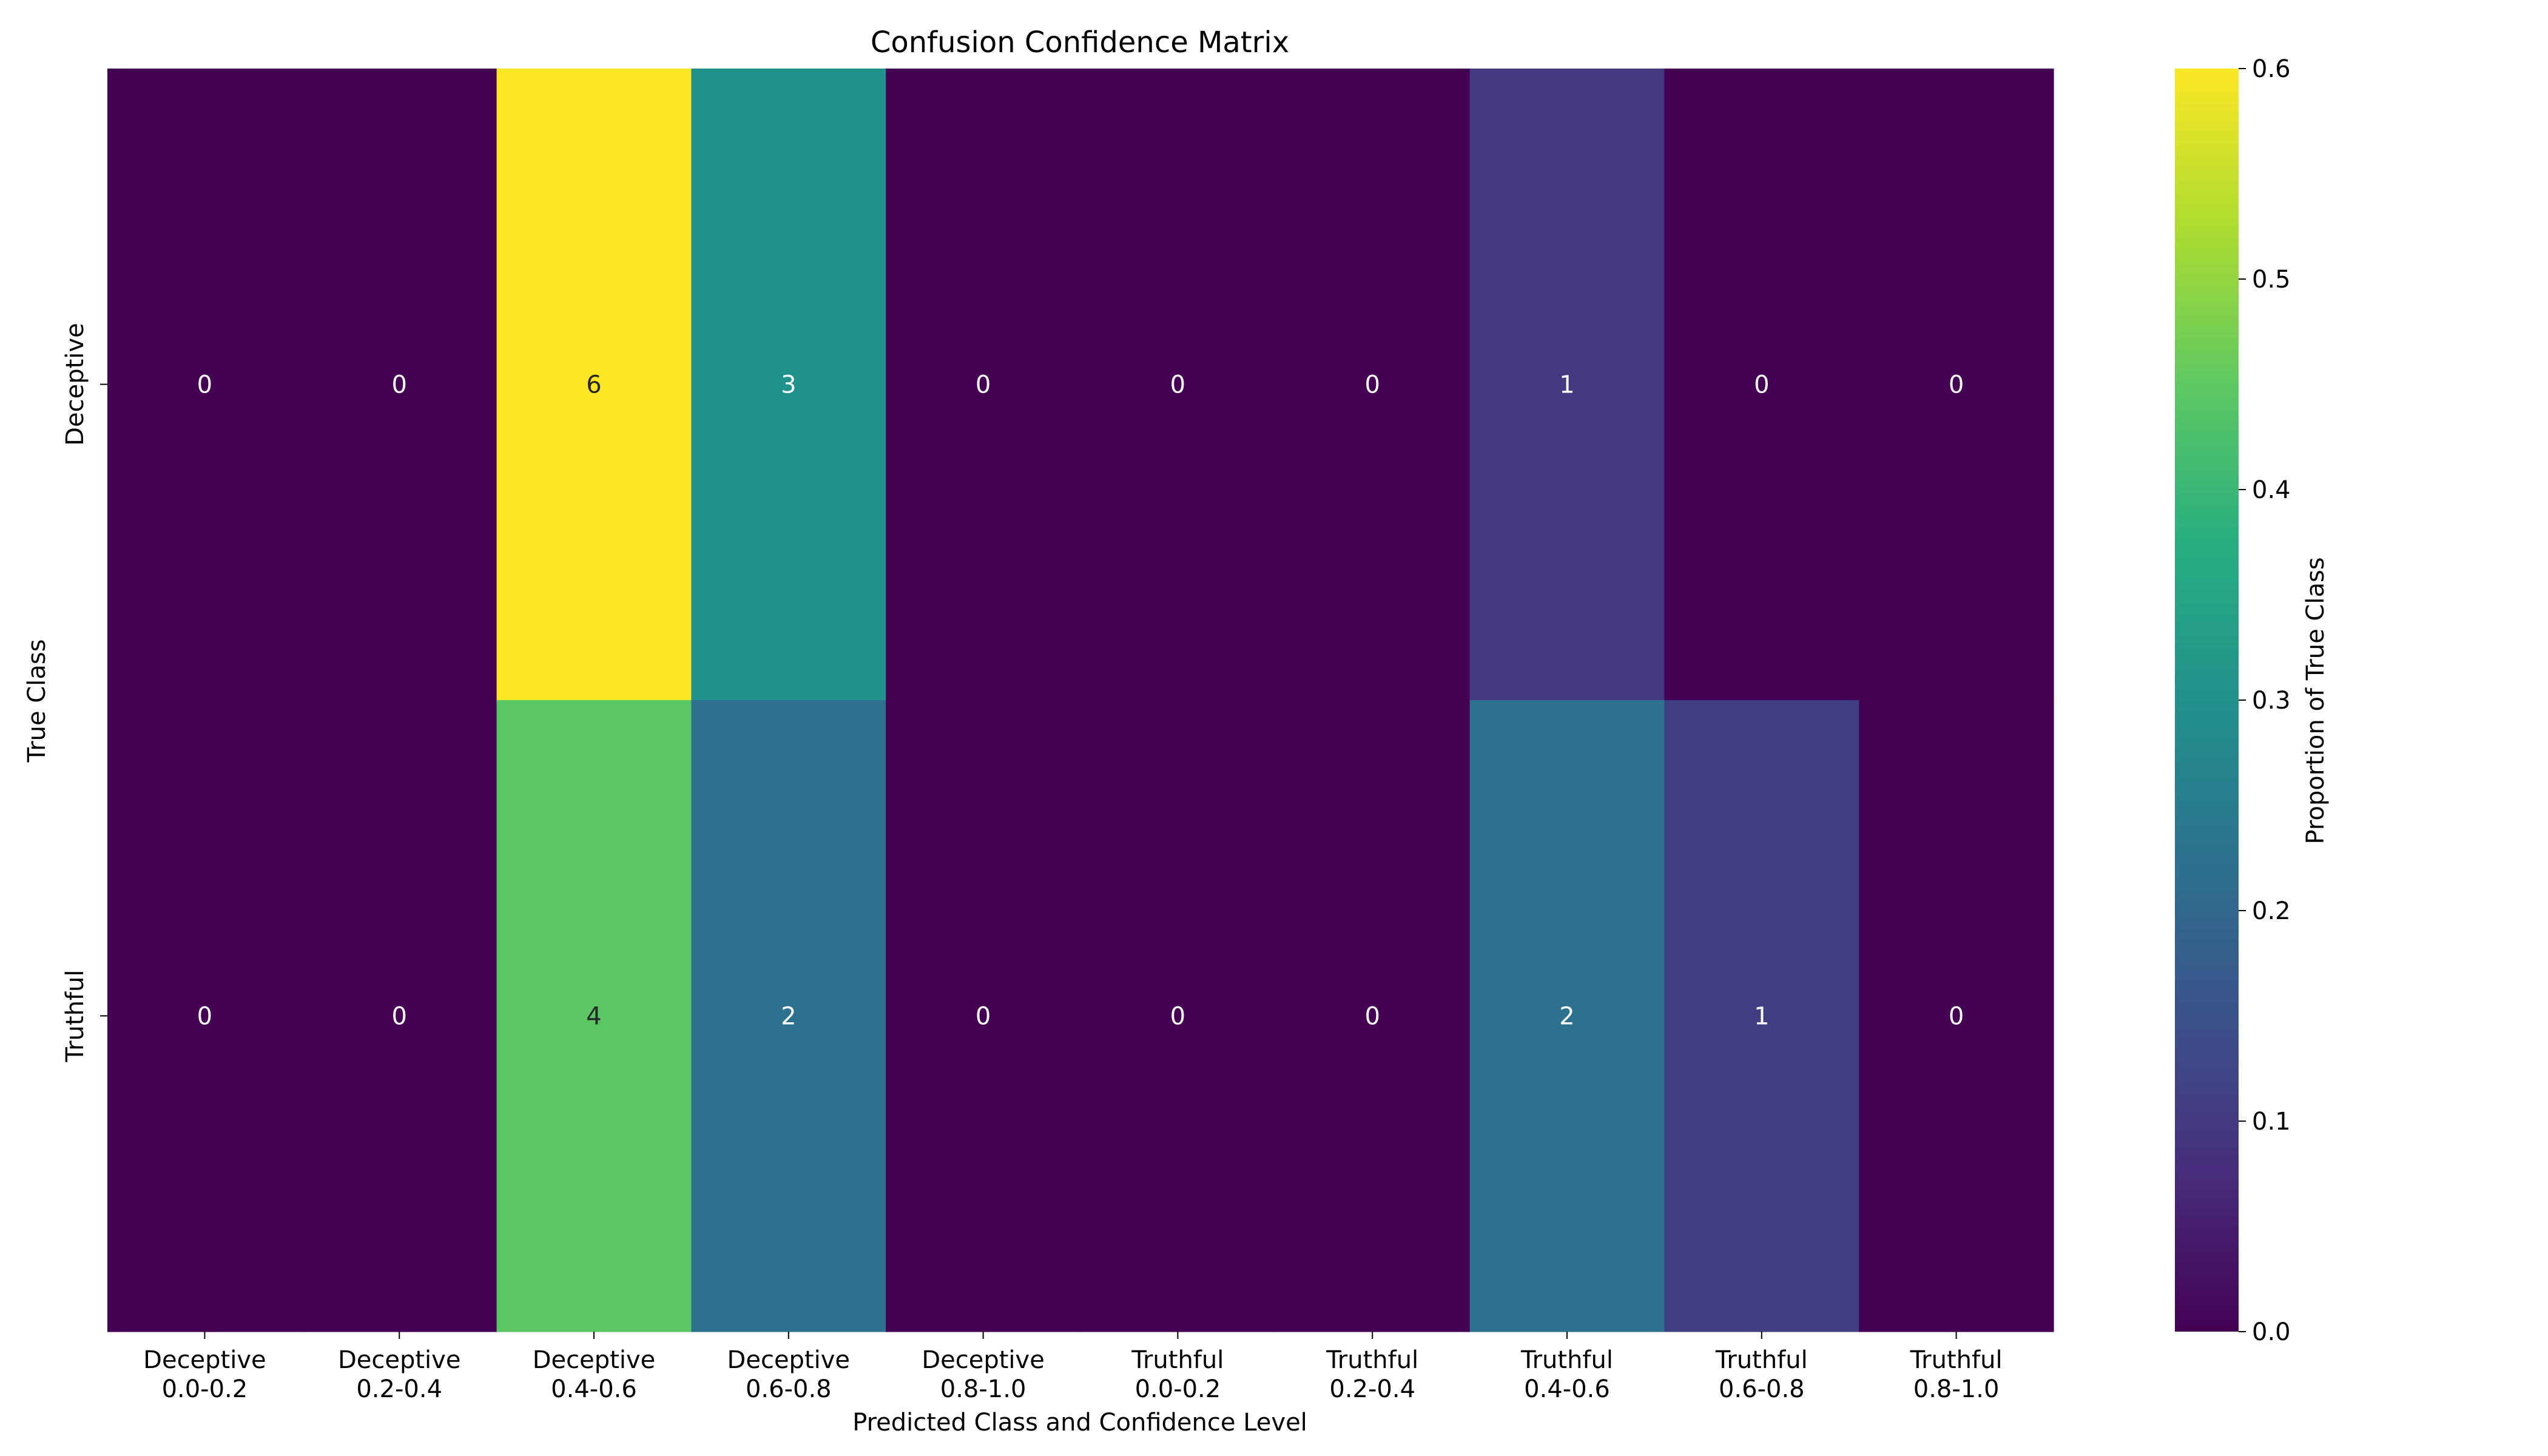 This screenshot has width=2548, height=1456. What do you see at coordinates (75, 384) in the screenshot?
I see `y-tick-label: Deceptive` at bounding box center [75, 384].